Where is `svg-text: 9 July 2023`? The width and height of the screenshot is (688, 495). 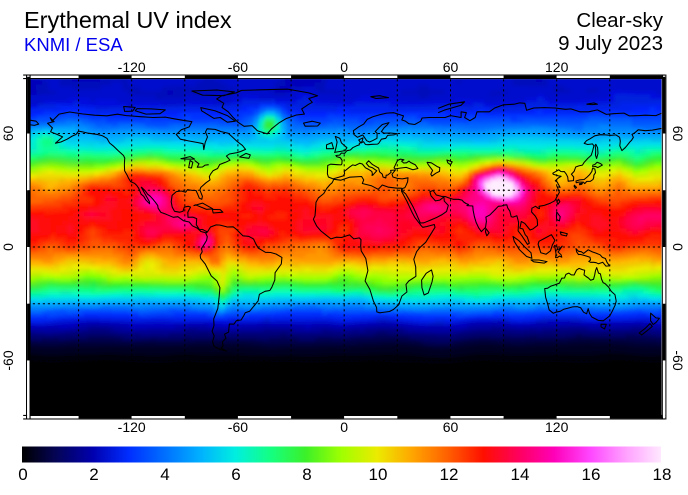
svg-text: 9 July 2023 is located at coordinates (610, 43).